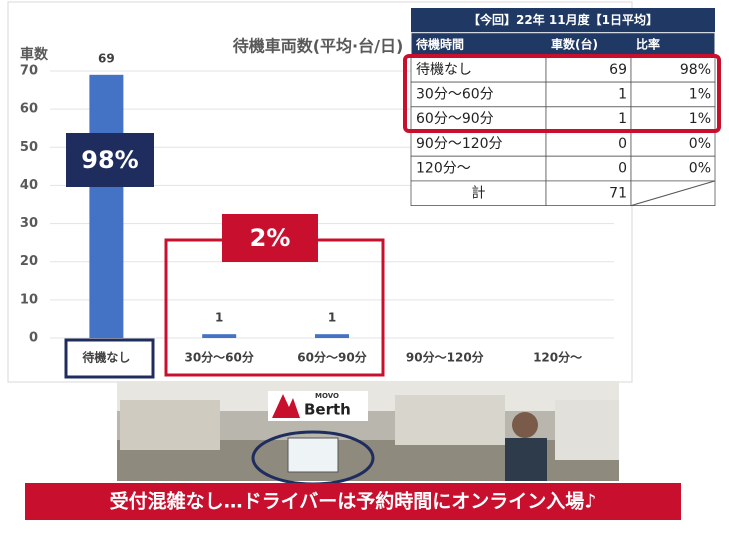 The image size is (729, 541). What do you see at coordinates (106, 58) in the screenshot?
I see `value-label: 69` at bounding box center [106, 58].